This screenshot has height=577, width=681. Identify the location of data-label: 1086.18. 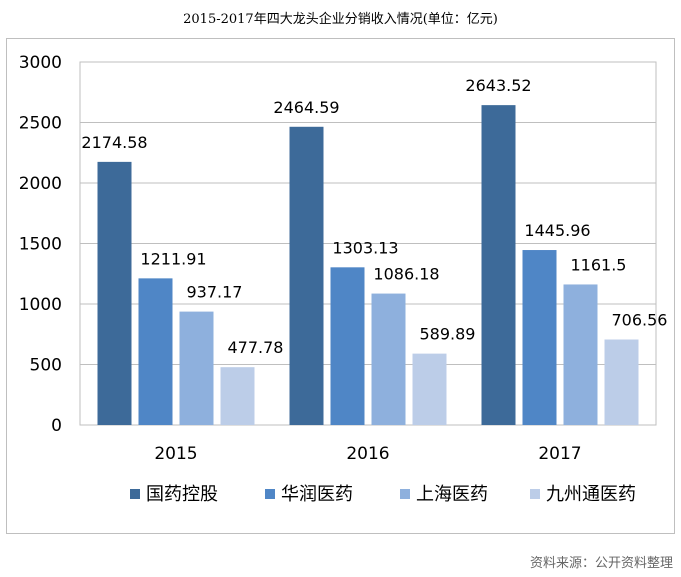
(406, 274).